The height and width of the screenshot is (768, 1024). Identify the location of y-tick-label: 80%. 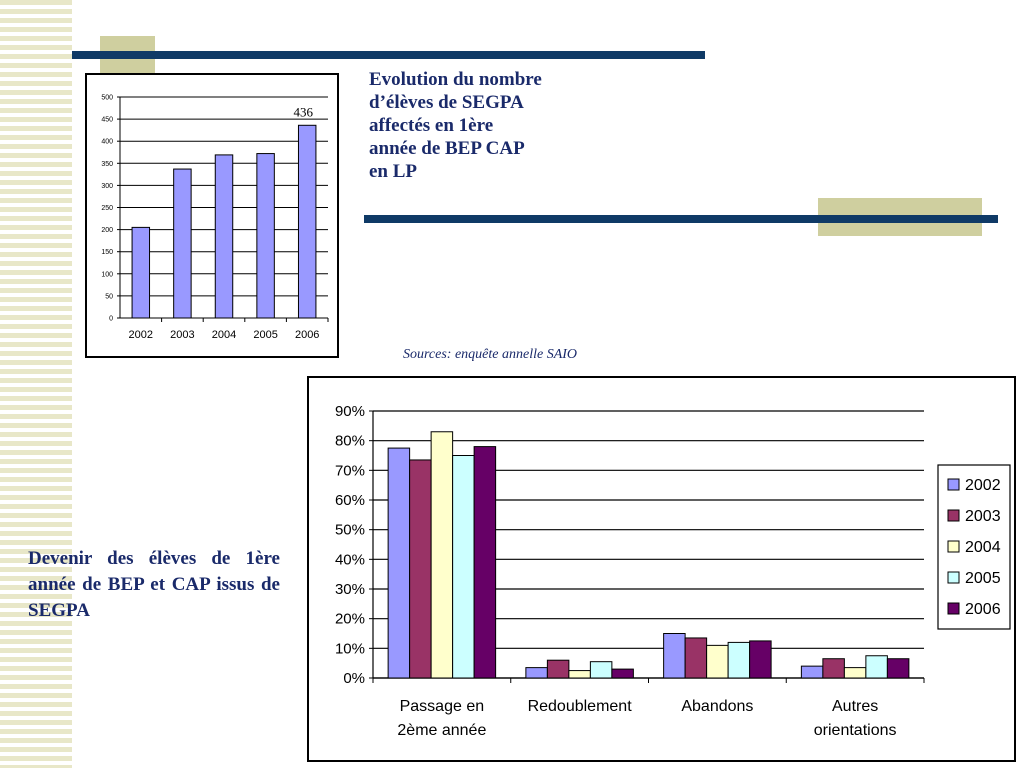
(350, 441).